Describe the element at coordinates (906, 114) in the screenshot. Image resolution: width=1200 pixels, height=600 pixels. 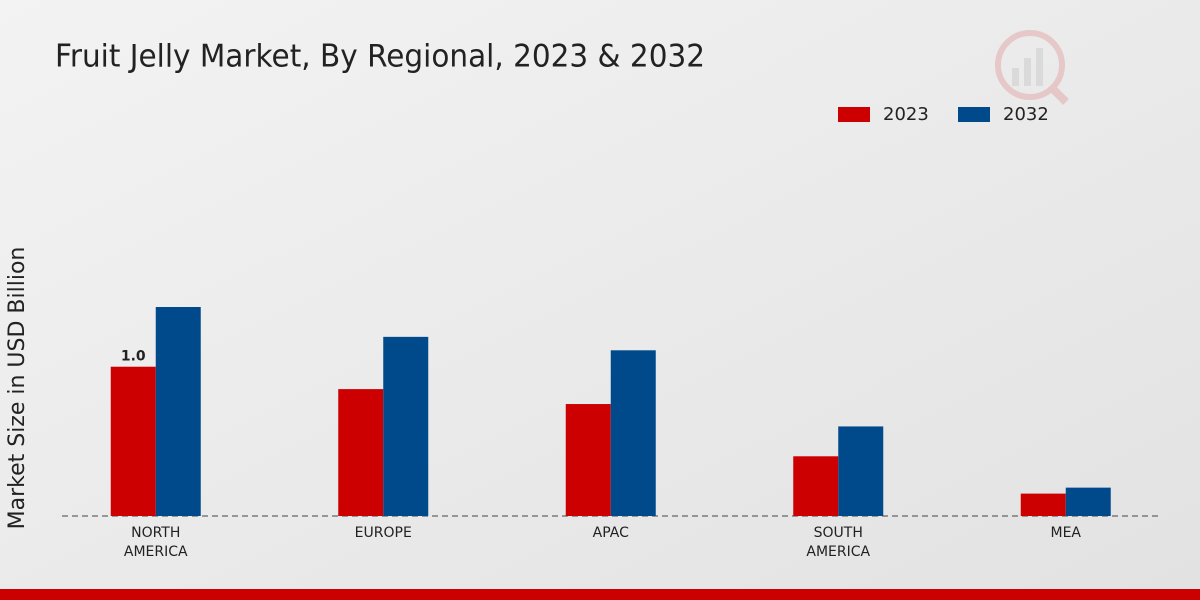
I see `legend-label: 2023` at that location.